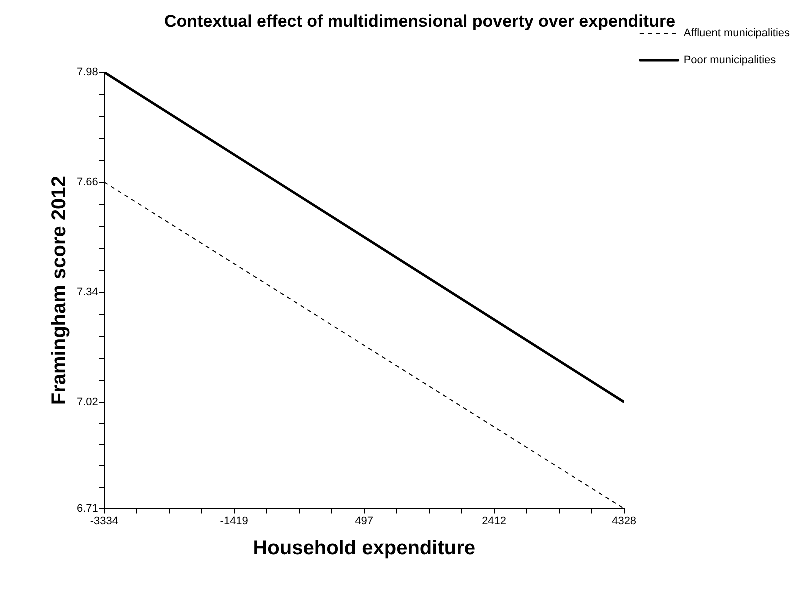  Describe the element at coordinates (87, 72) in the screenshot. I see `y-tick-label: 7.98` at that location.